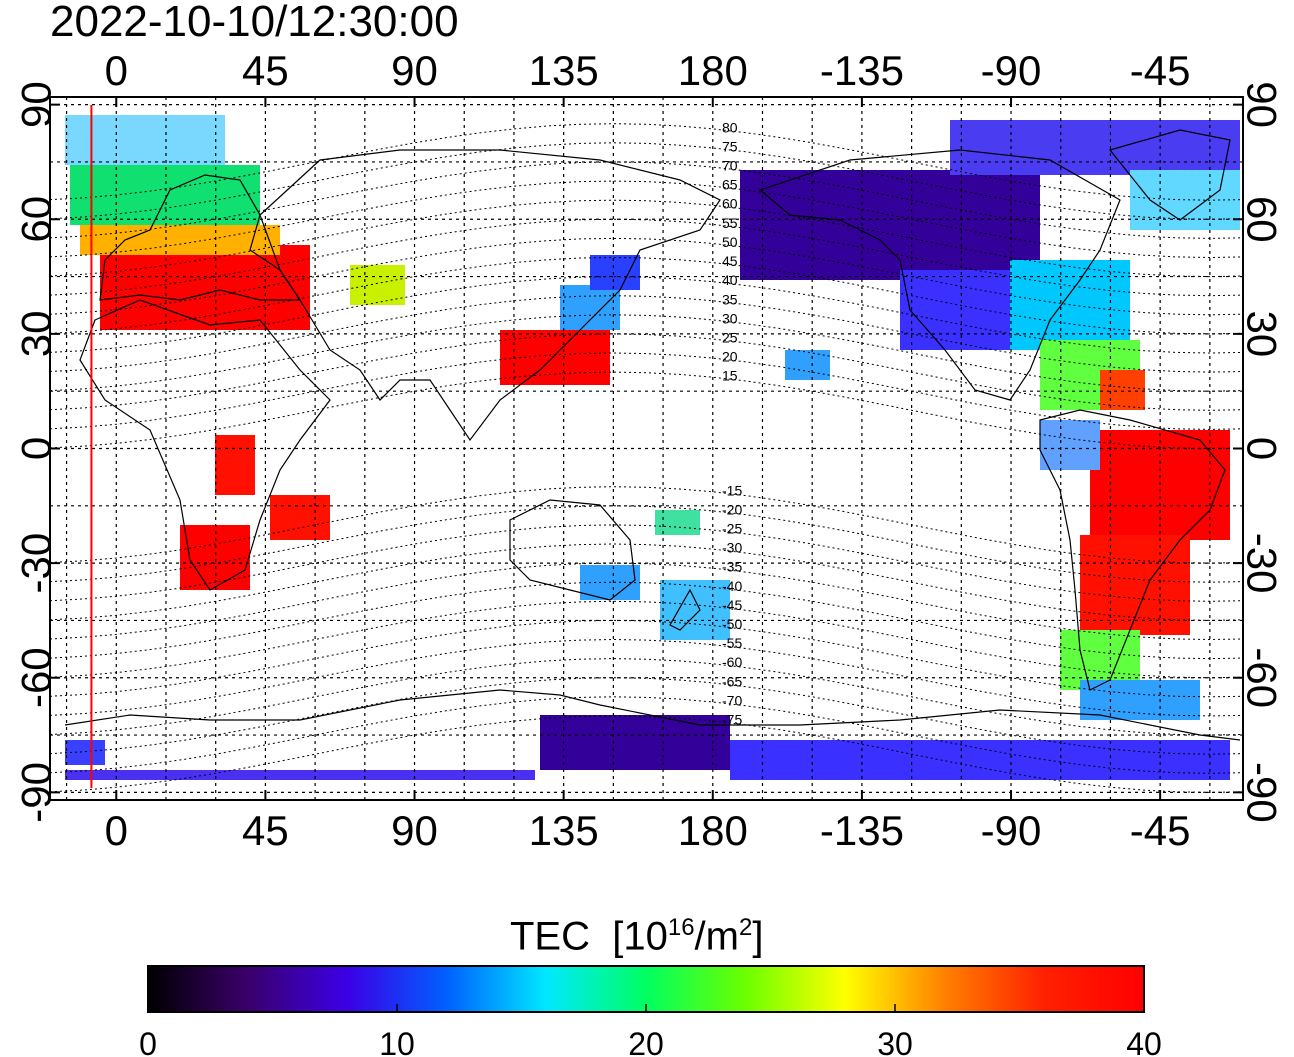 The image size is (1294, 1057). I want to click on tec-patch-madagascar, so click(300, 517).